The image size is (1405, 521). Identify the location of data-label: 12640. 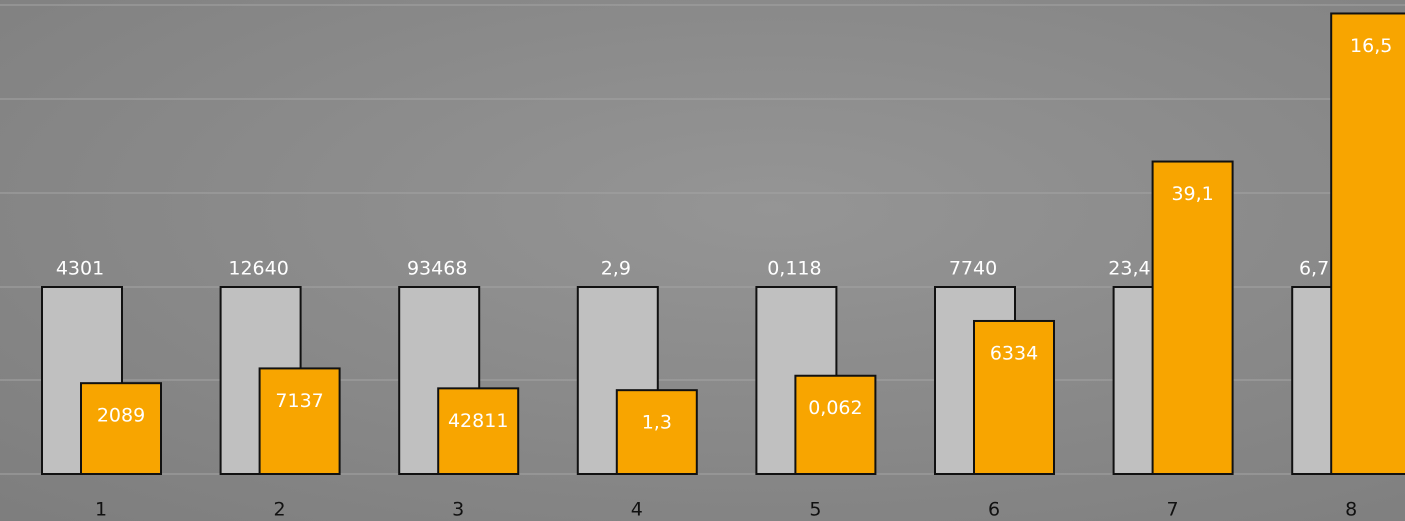
(258, 269).